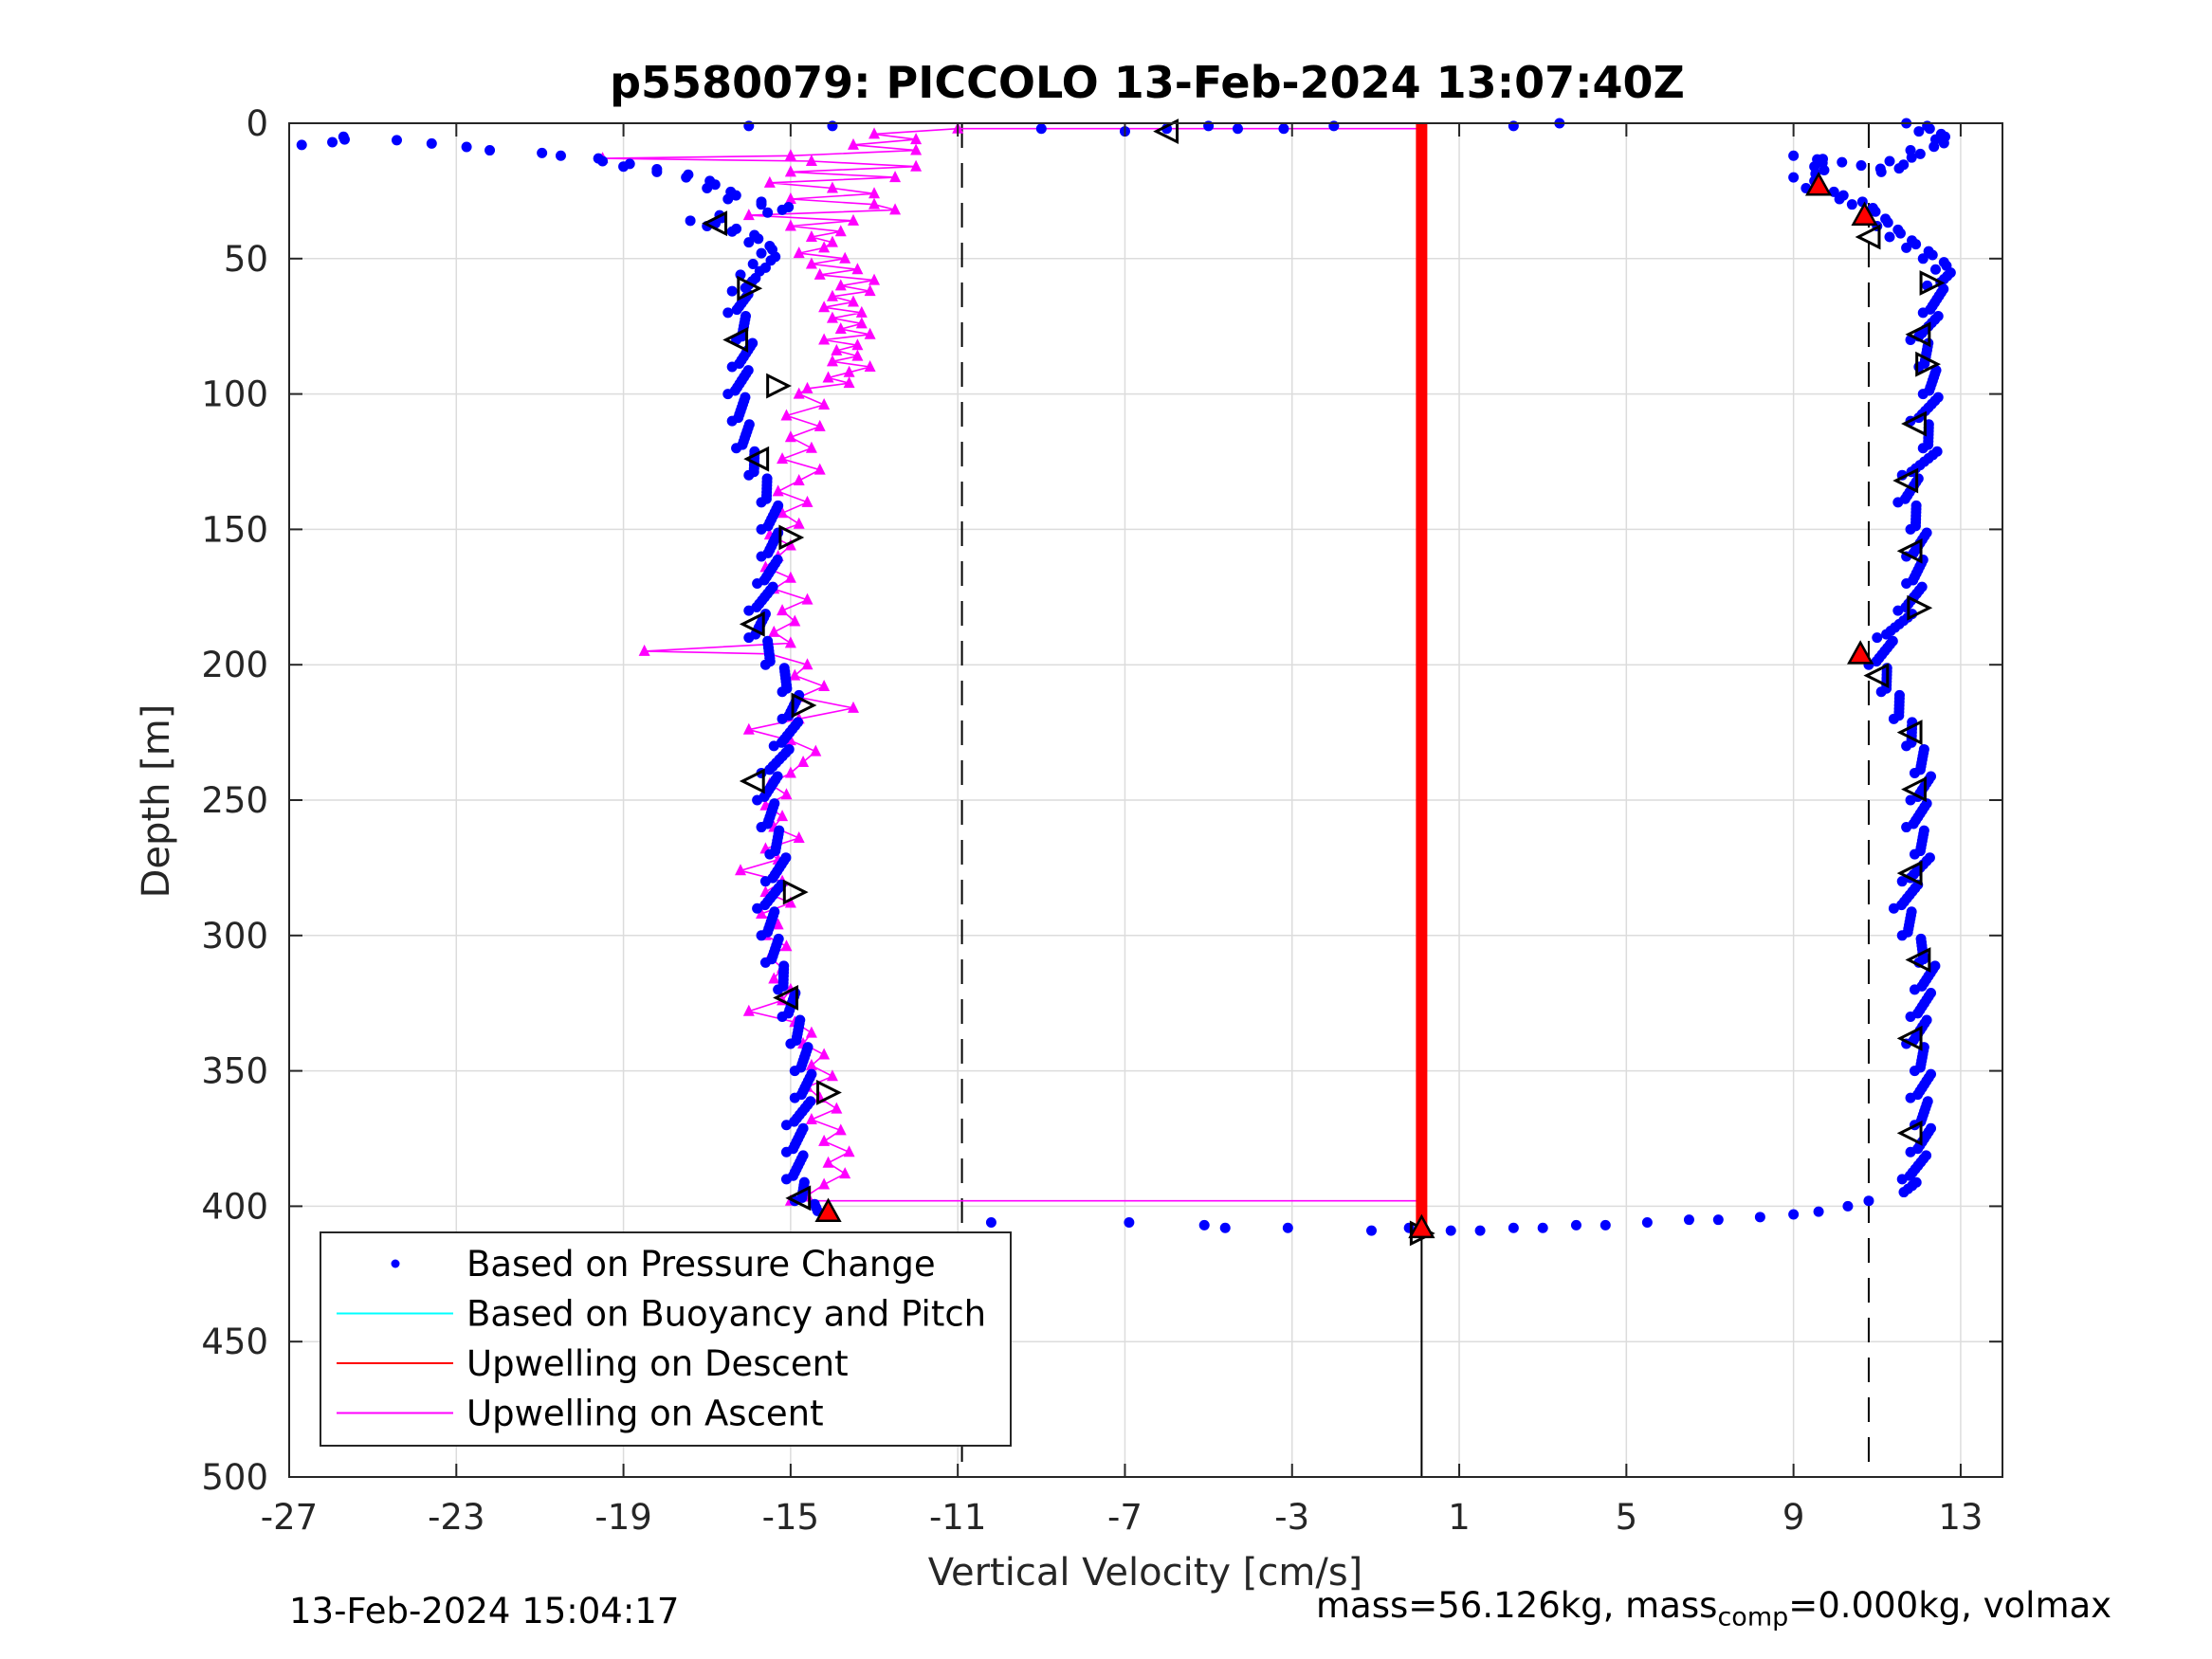  What do you see at coordinates (289, 1517) in the screenshot?
I see `x-tick-label: -27` at bounding box center [289, 1517].